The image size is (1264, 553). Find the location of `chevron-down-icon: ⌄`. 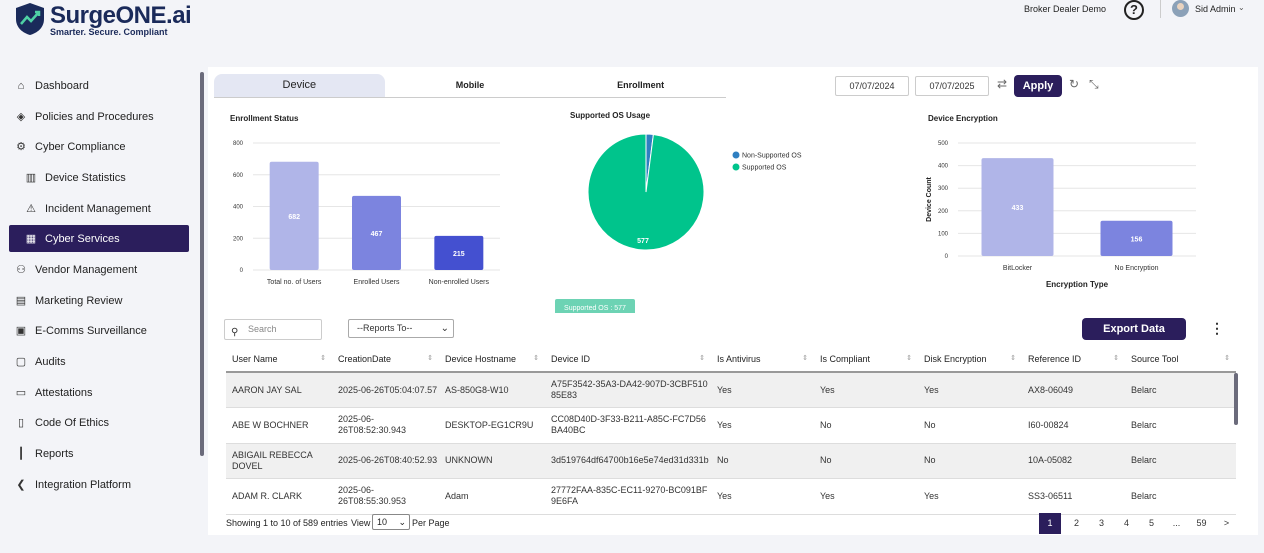

chevron-down-icon: ⌄ is located at coordinates (1241, 7).